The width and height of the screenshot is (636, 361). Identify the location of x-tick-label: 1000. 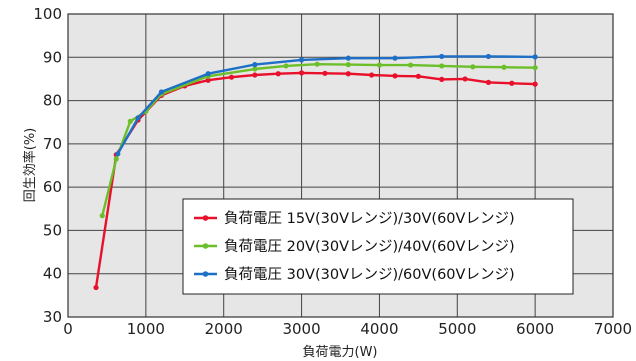
(146, 329).